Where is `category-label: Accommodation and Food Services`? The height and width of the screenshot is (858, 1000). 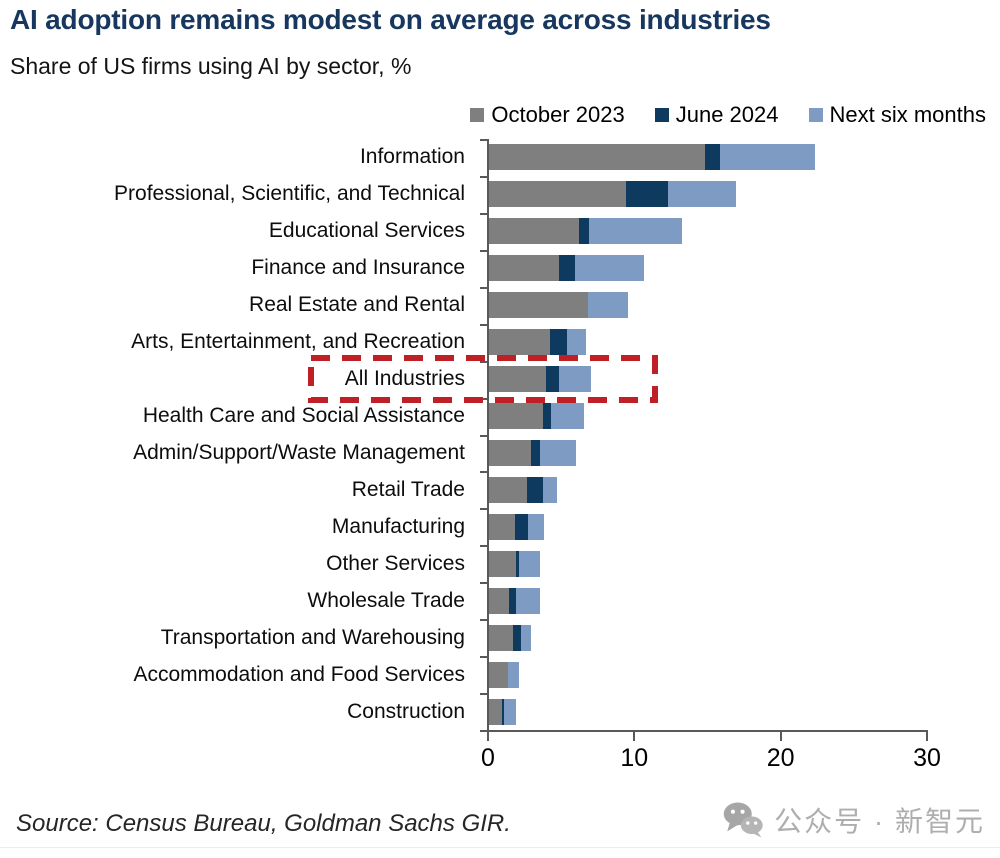 category-label: Accommodation and Food Services is located at coordinates (299, 674).